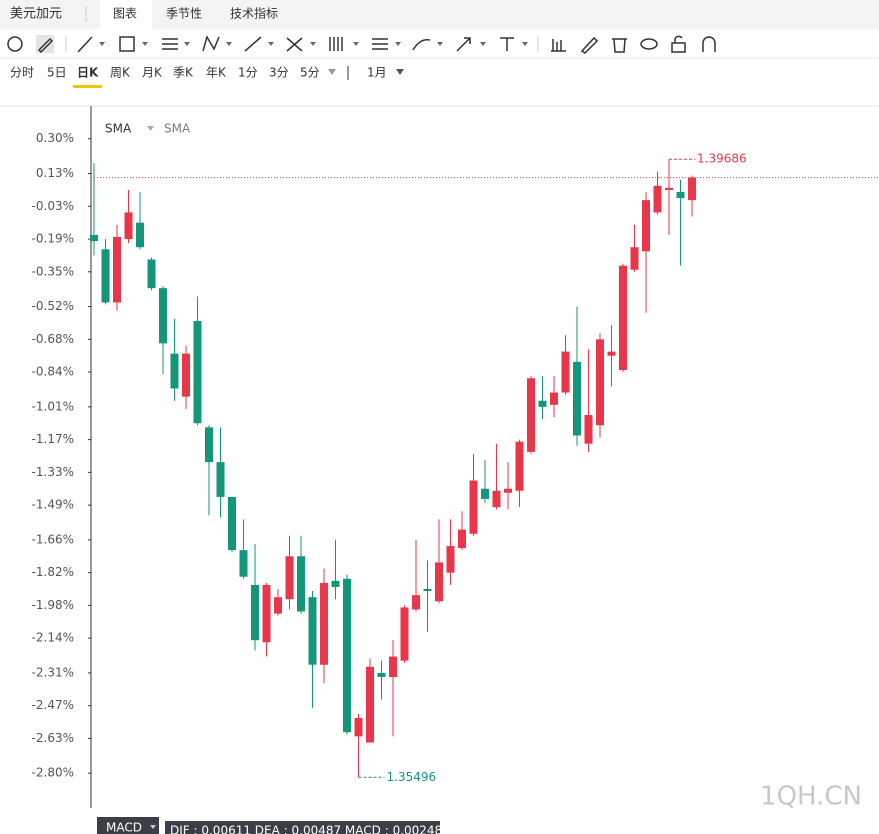  I want to click on indicator-name: MACD, so click(124, 827).